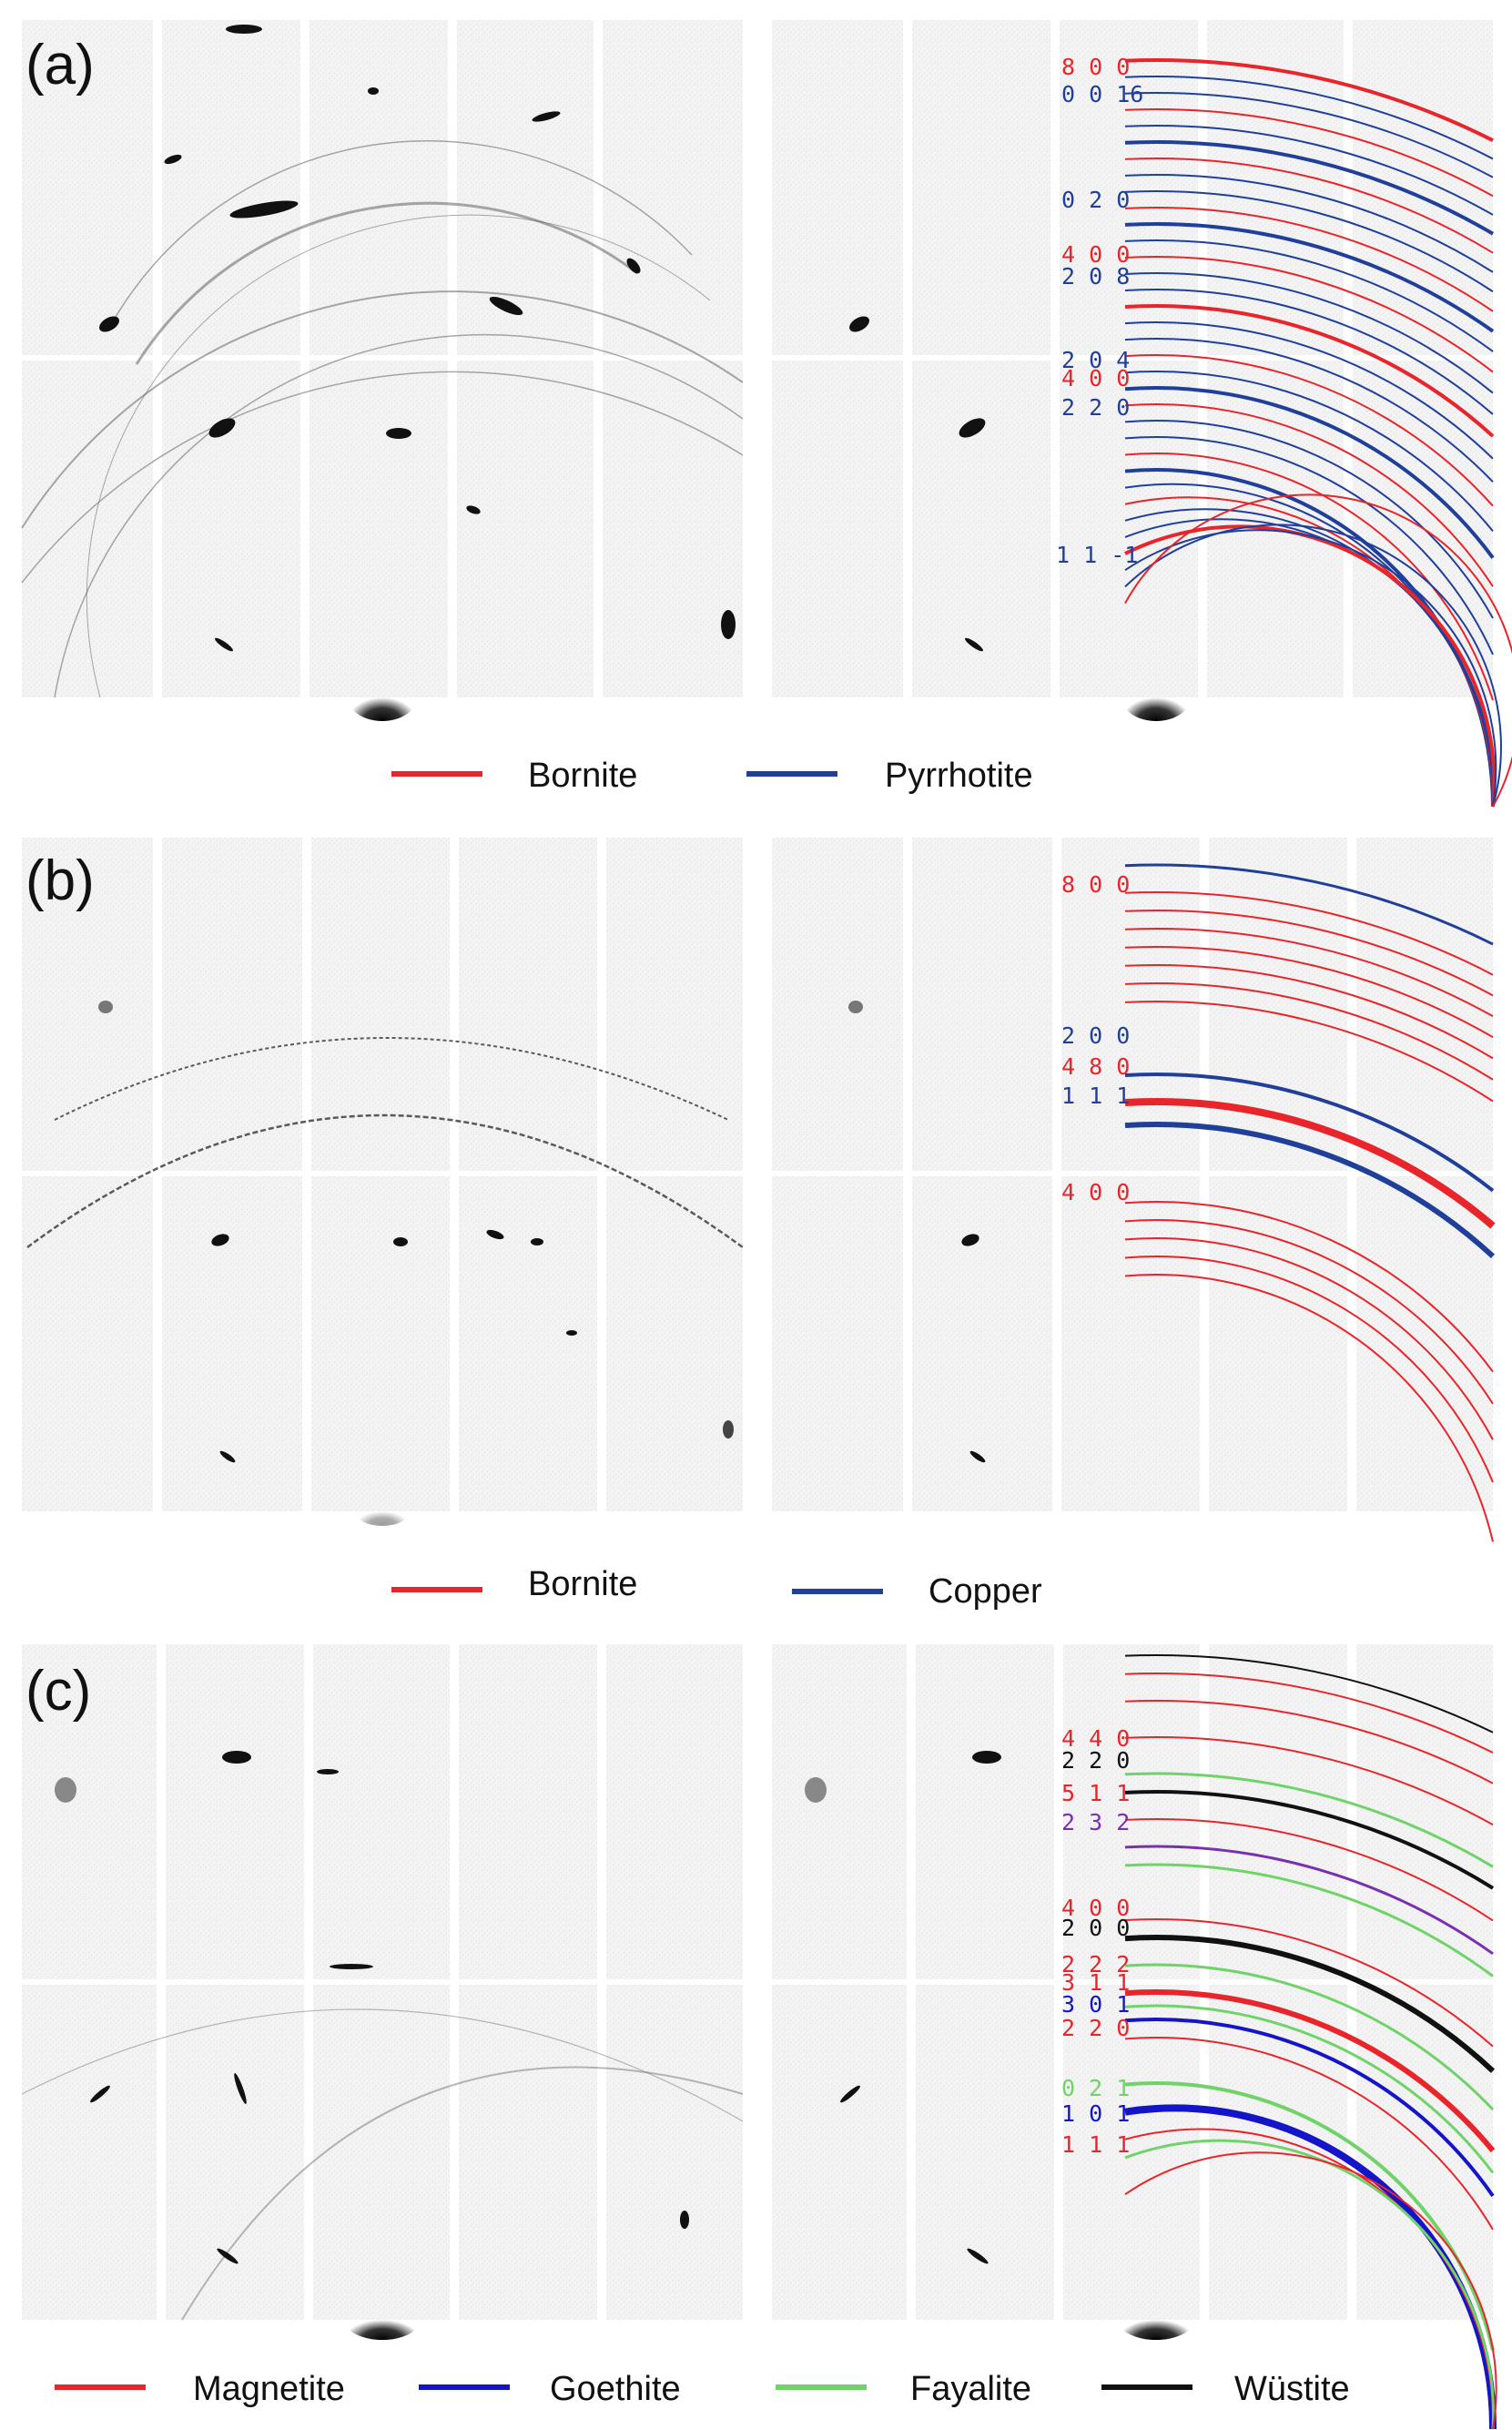 This screenshot has width=1512, height=2430. What do you see at coordinates (1095, 276) in the screenshot?
I see `hkl-label: 2 0 8` at bounding box center [1095, 276].